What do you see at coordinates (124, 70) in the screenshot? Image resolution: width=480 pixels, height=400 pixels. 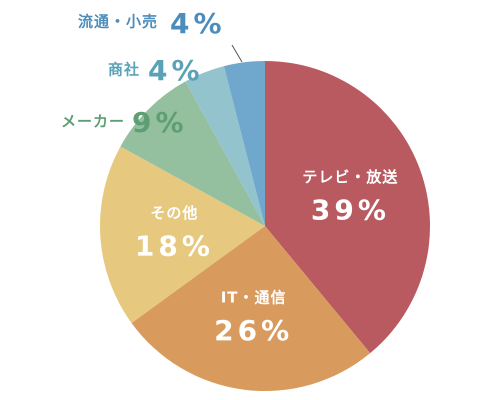 I see `slice-name: 商社` at bounding box center [124, 70].